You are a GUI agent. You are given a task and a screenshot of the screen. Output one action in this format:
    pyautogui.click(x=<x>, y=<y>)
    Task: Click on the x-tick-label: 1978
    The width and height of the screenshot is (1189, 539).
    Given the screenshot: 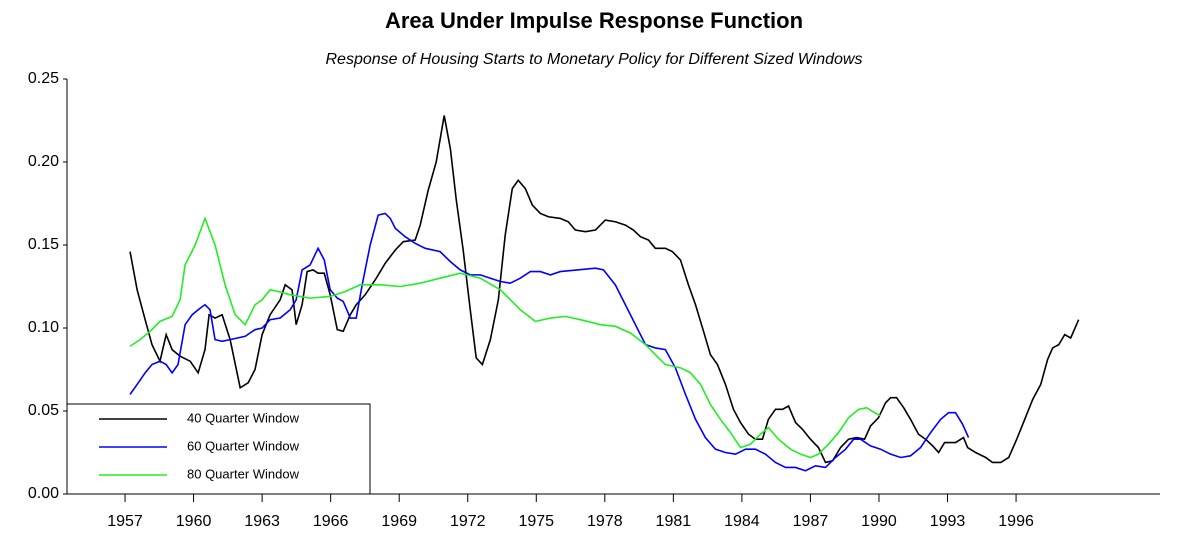 What is the action you would take?
    pyautogui.click(x=605, y=521)
    